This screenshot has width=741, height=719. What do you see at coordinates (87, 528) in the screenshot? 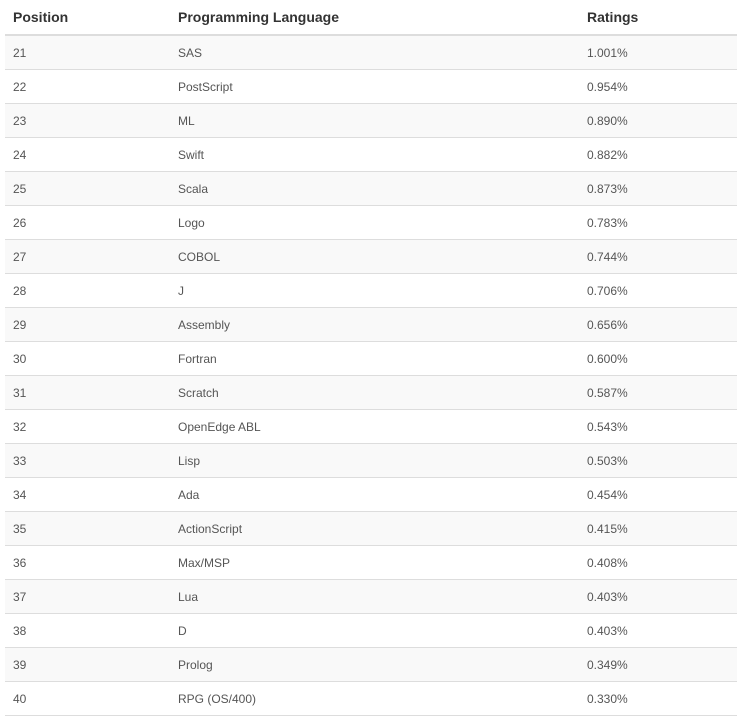
I see `cell-position: 35` at bounding box center [87, 528].